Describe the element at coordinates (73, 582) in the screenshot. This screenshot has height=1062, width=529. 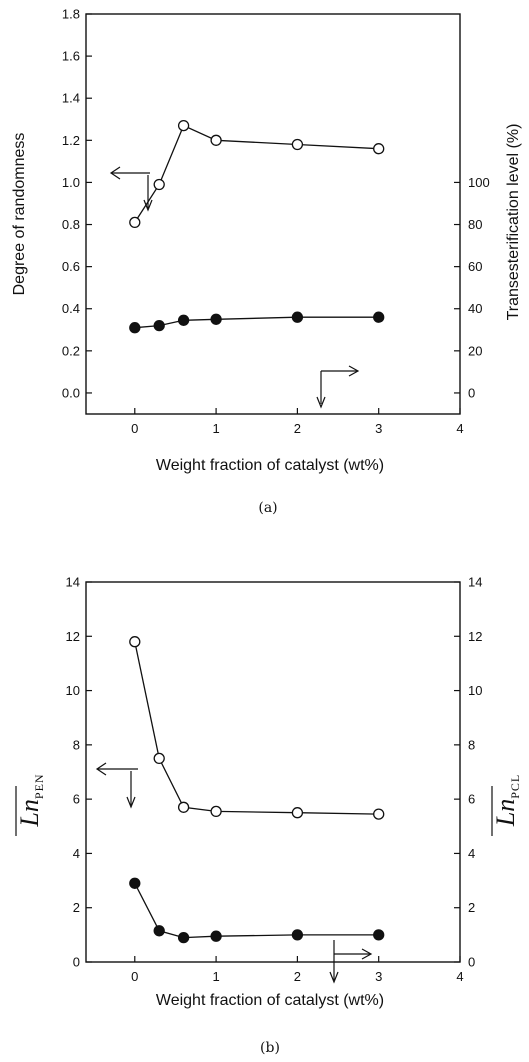
I see `y-tick-label: 14` at that location.